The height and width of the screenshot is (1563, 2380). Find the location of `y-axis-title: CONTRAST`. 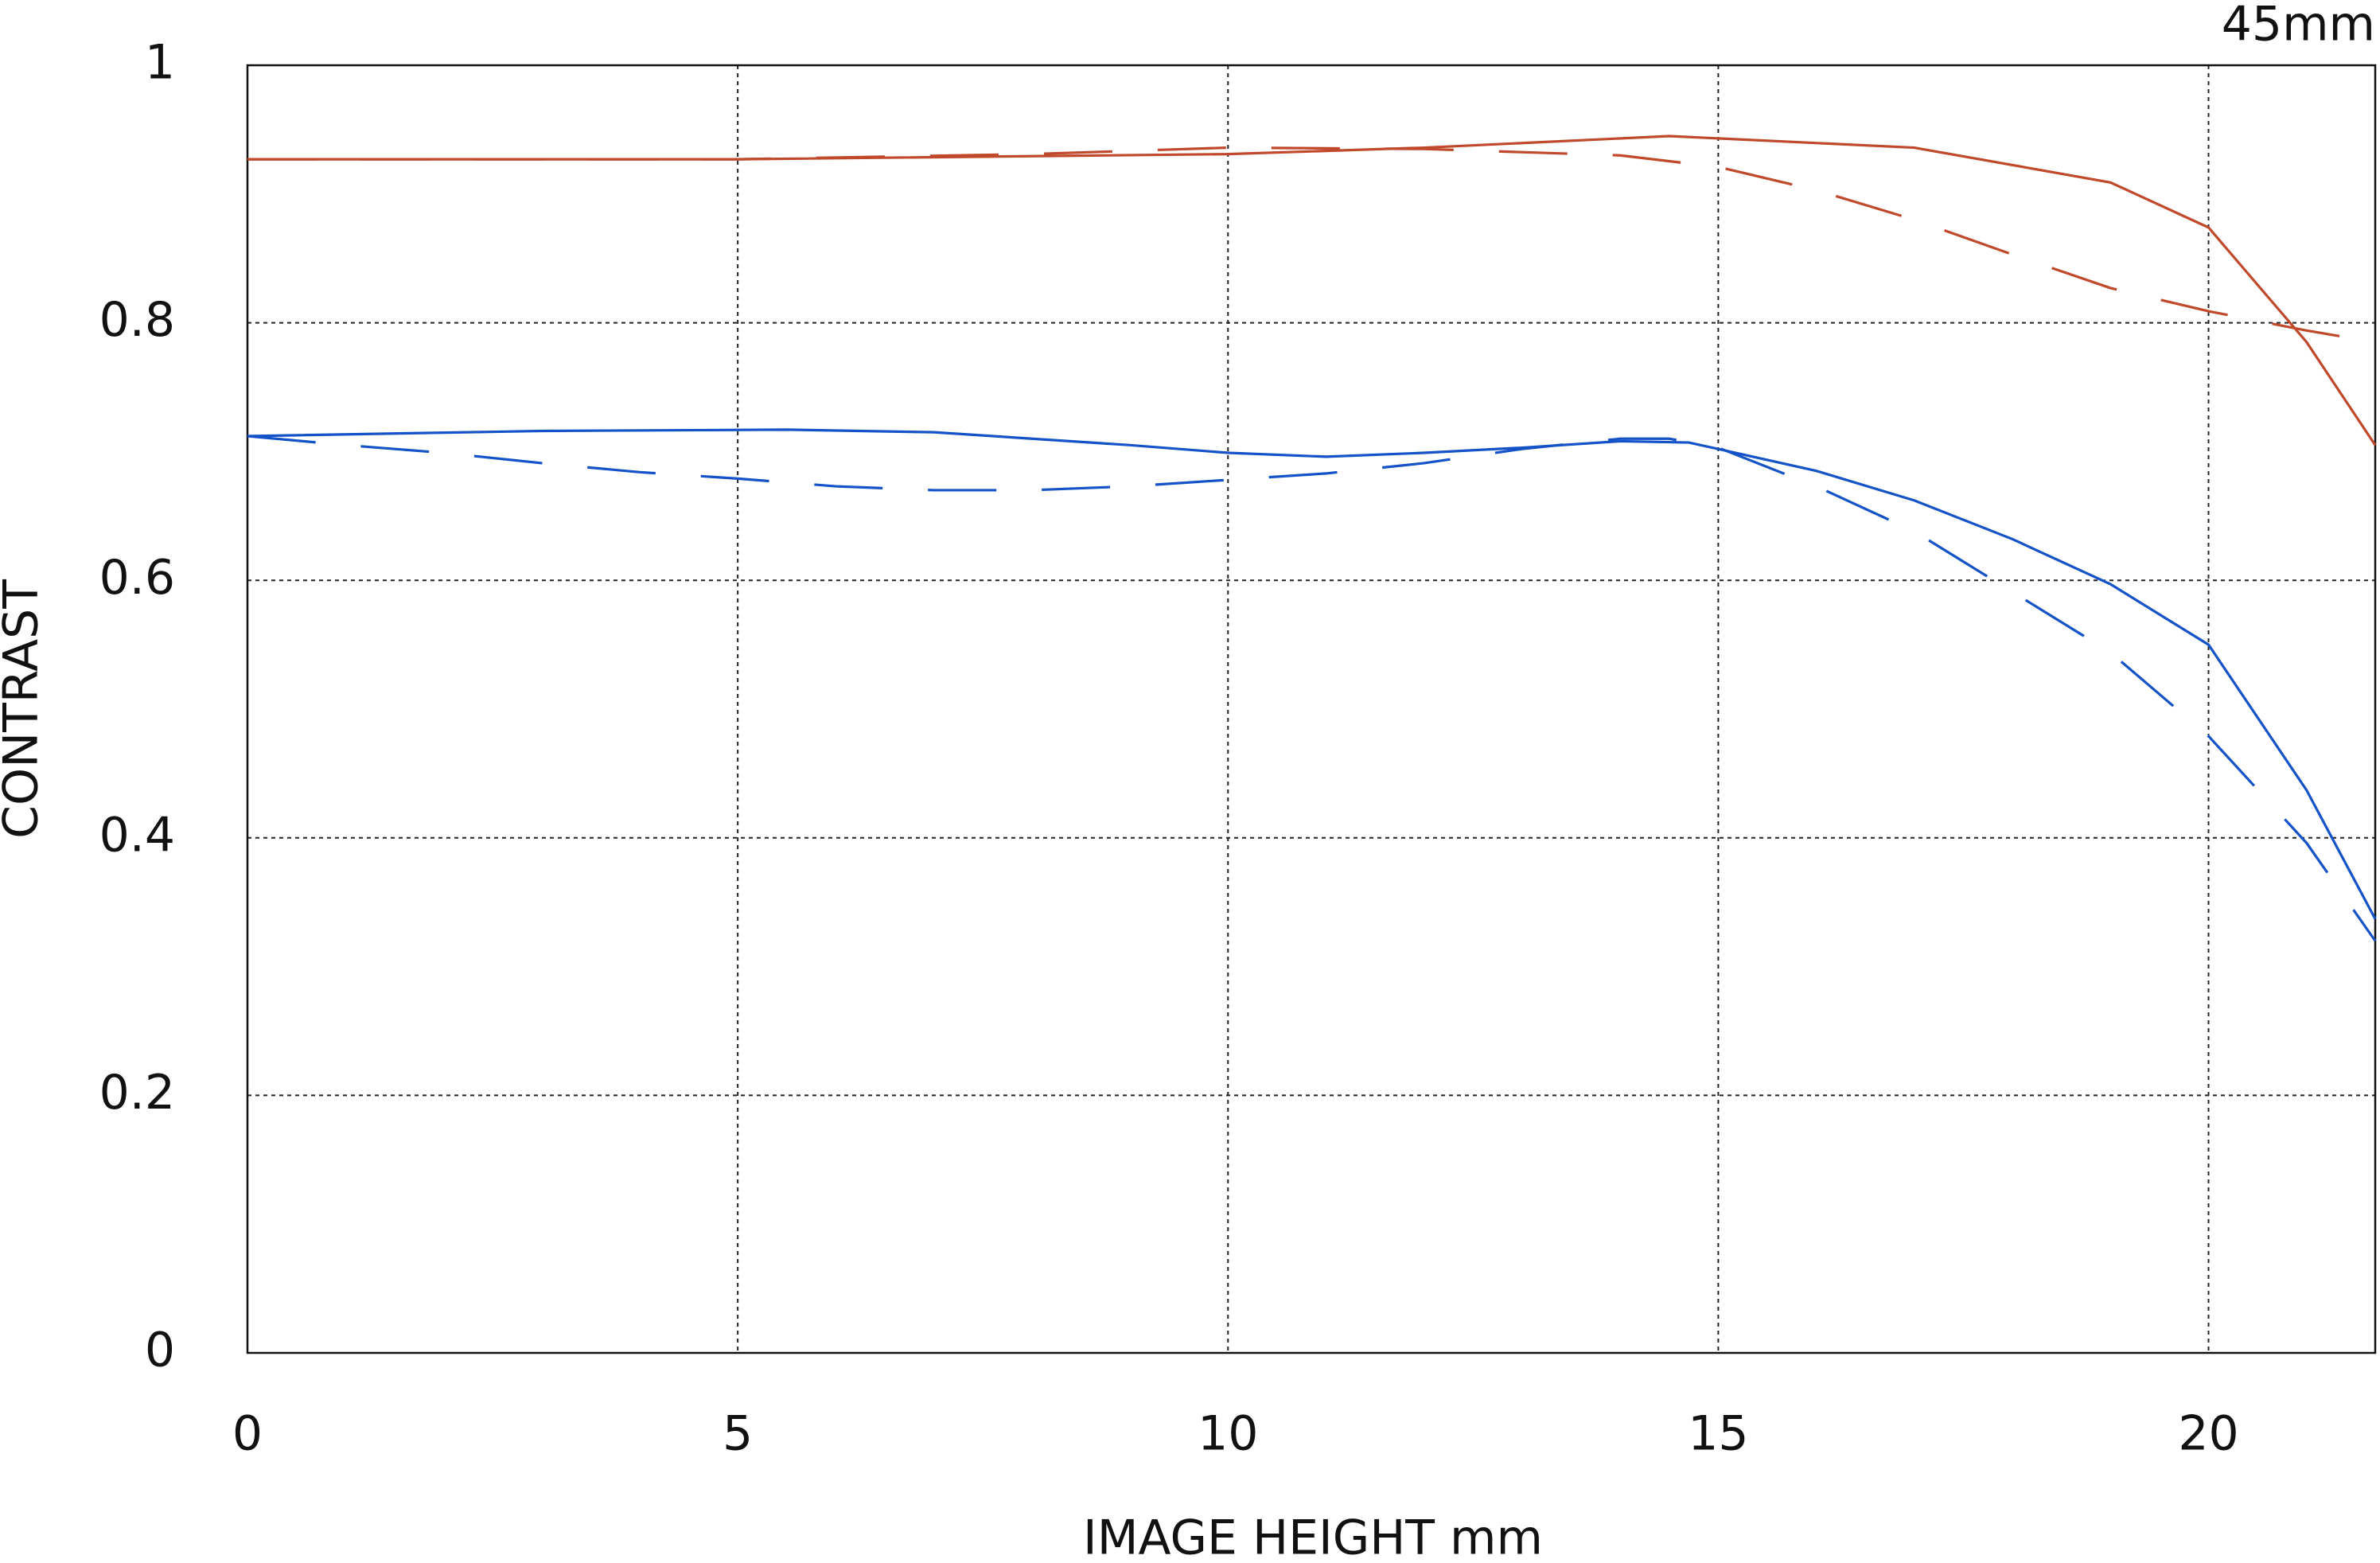

y-axis-title: CONTRAST is located at coordinates (24, 709).